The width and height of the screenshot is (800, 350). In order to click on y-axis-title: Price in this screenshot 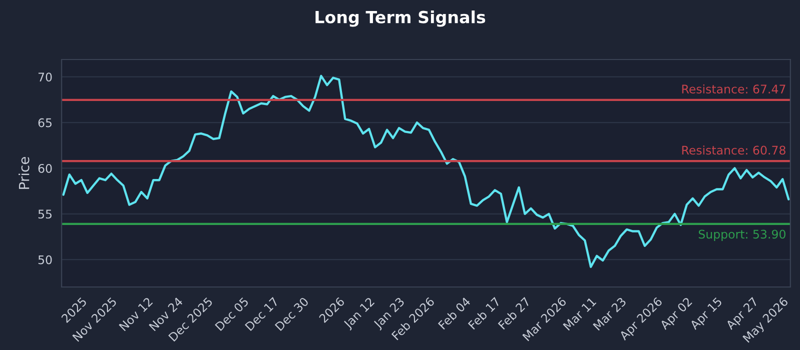, I will do `click(24, 173)`.